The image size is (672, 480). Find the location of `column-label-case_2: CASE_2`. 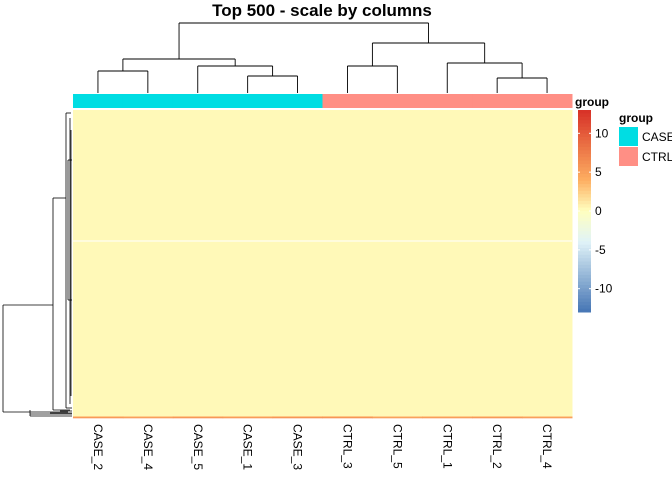

column-label-case_2: CASE_2 is located at coordinates (98, 447).